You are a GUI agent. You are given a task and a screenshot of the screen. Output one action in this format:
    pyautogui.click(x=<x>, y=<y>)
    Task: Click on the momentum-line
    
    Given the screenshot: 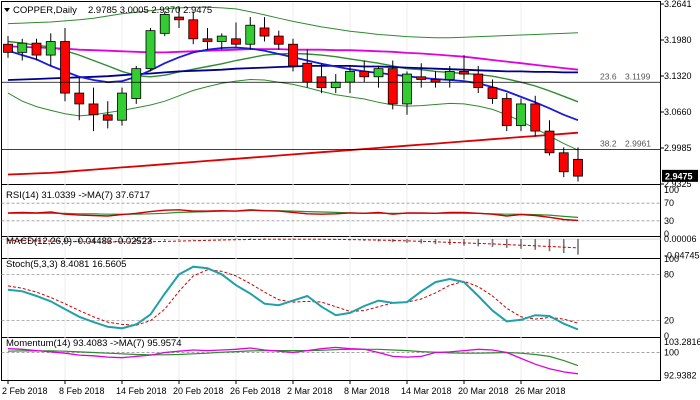 What is the action you would take?
    pyautogui.click(x=293, y=360)
    